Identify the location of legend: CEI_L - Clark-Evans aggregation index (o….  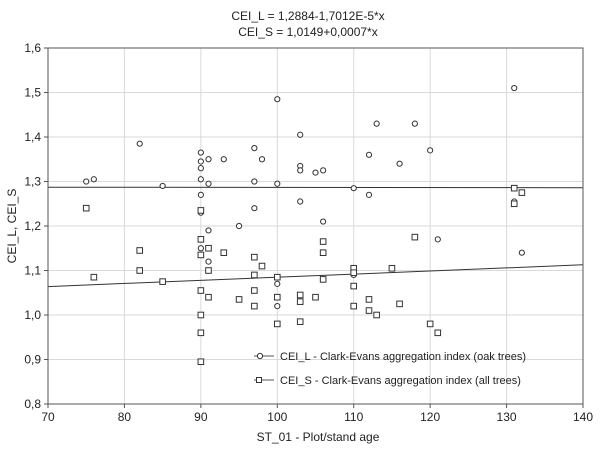
(390, 369).